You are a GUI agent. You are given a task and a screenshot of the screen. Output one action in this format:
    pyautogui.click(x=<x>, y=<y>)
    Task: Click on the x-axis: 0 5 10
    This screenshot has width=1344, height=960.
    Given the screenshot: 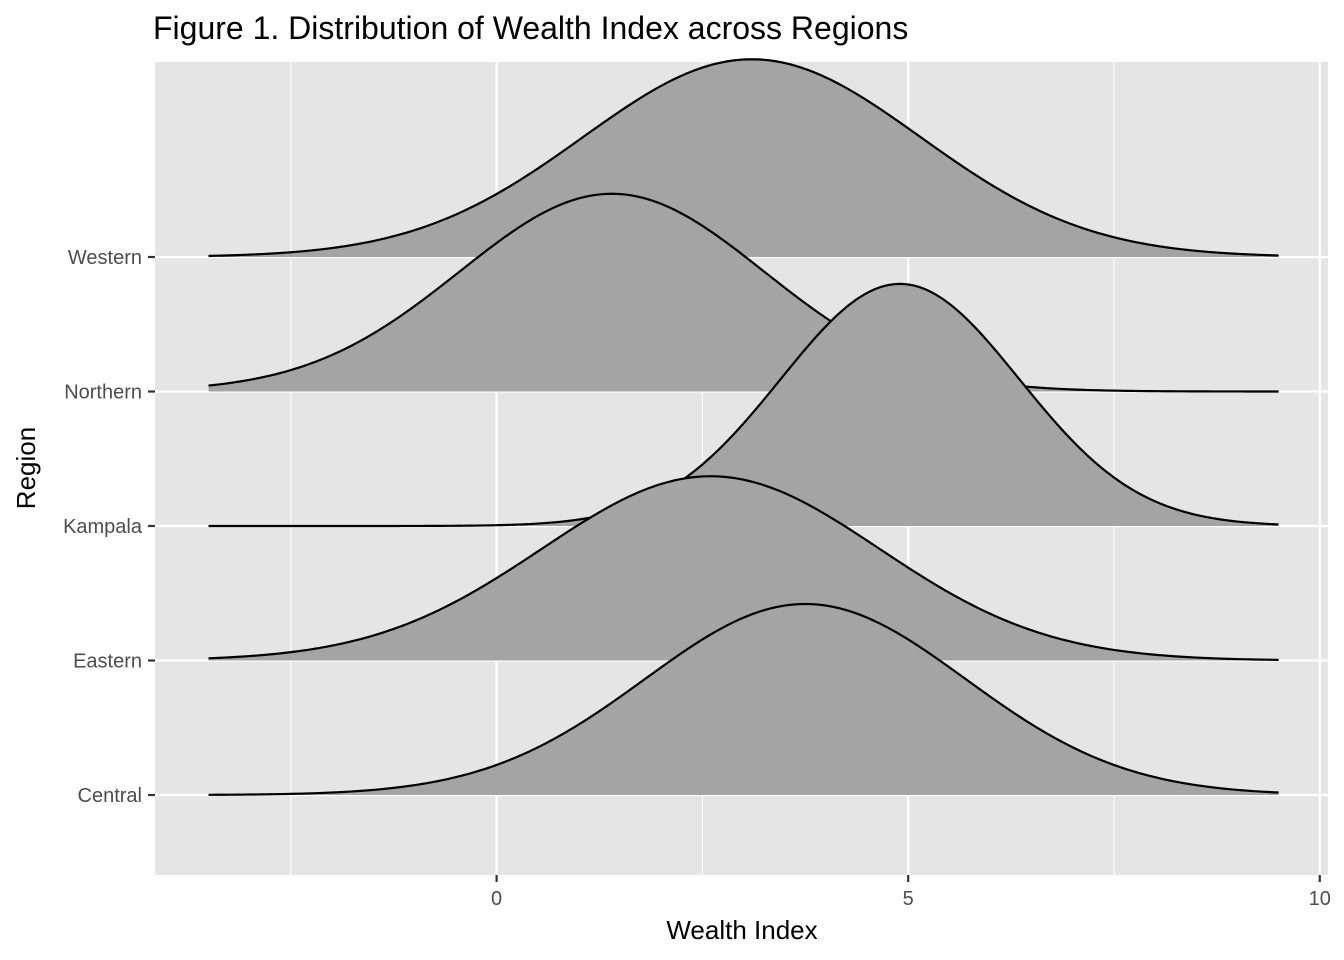 What is the action you would take?
    pyautogui.click(x=911, y=892)
    